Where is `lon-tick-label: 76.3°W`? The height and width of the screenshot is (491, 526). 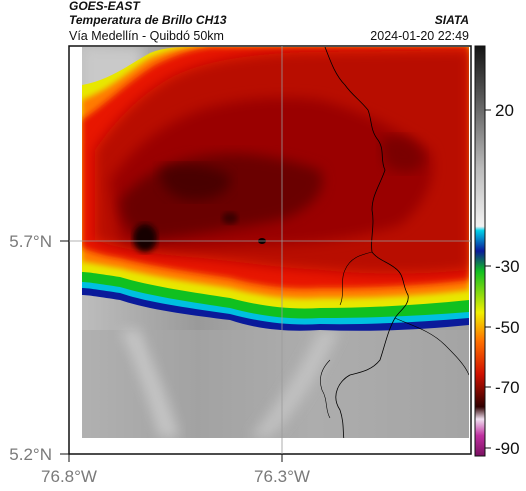 lon-tick-label: 76.3°W is located at coordinates (282, 476).